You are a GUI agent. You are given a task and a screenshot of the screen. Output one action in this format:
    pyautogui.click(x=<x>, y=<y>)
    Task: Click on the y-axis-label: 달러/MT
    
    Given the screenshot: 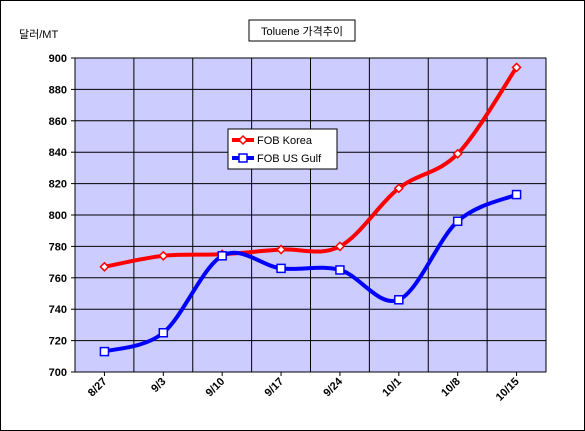 What is the action you would take?
    pyautogui.click(x=38, y=34)
    